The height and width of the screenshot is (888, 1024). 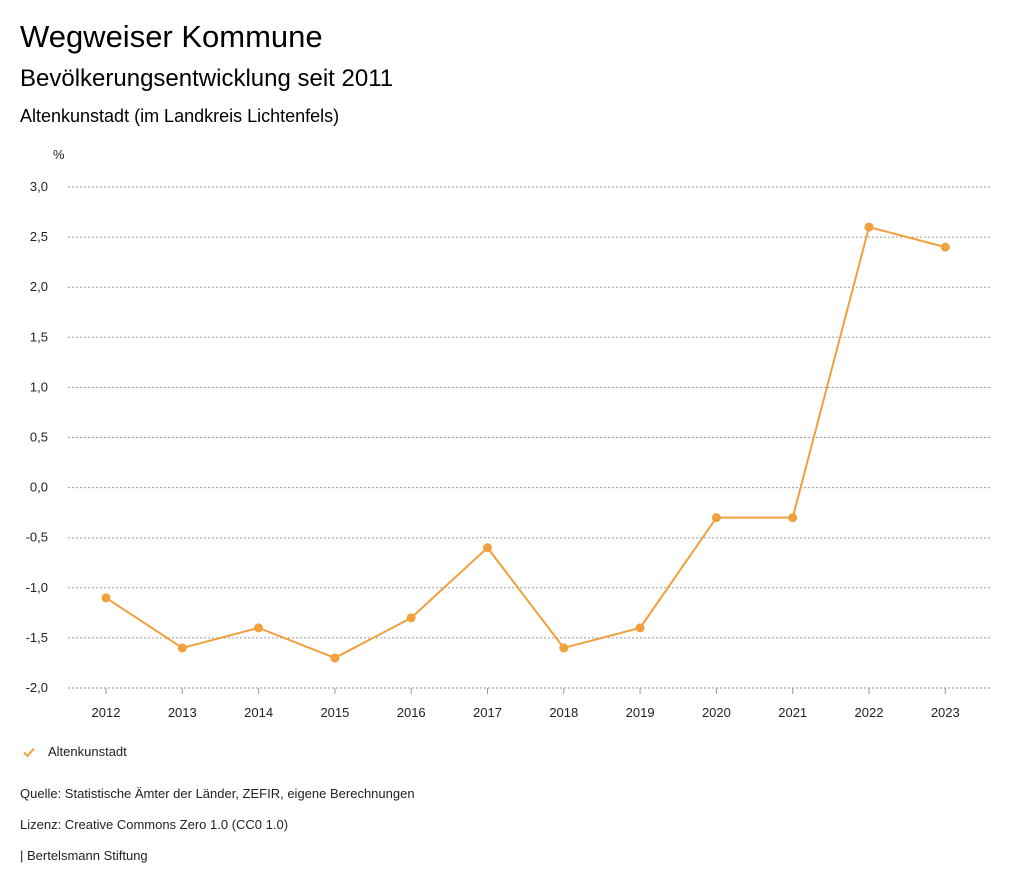 I want to click on y-axis-unit-label: %, so click(x=59, y=154).